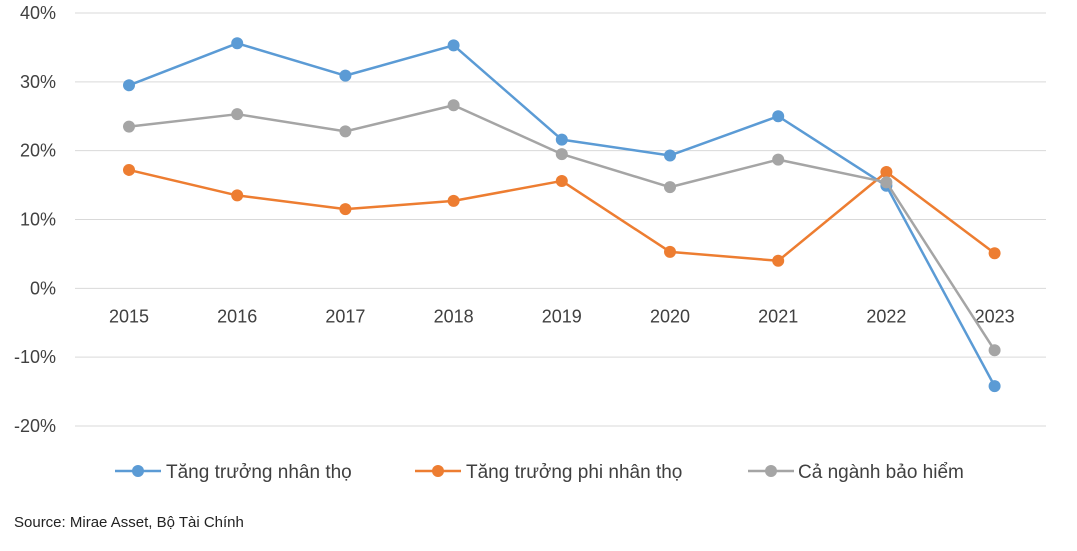  Describe the element at coordinates (35, 357) in the screenshot. I see `y-tick-label: -10%` at that location.